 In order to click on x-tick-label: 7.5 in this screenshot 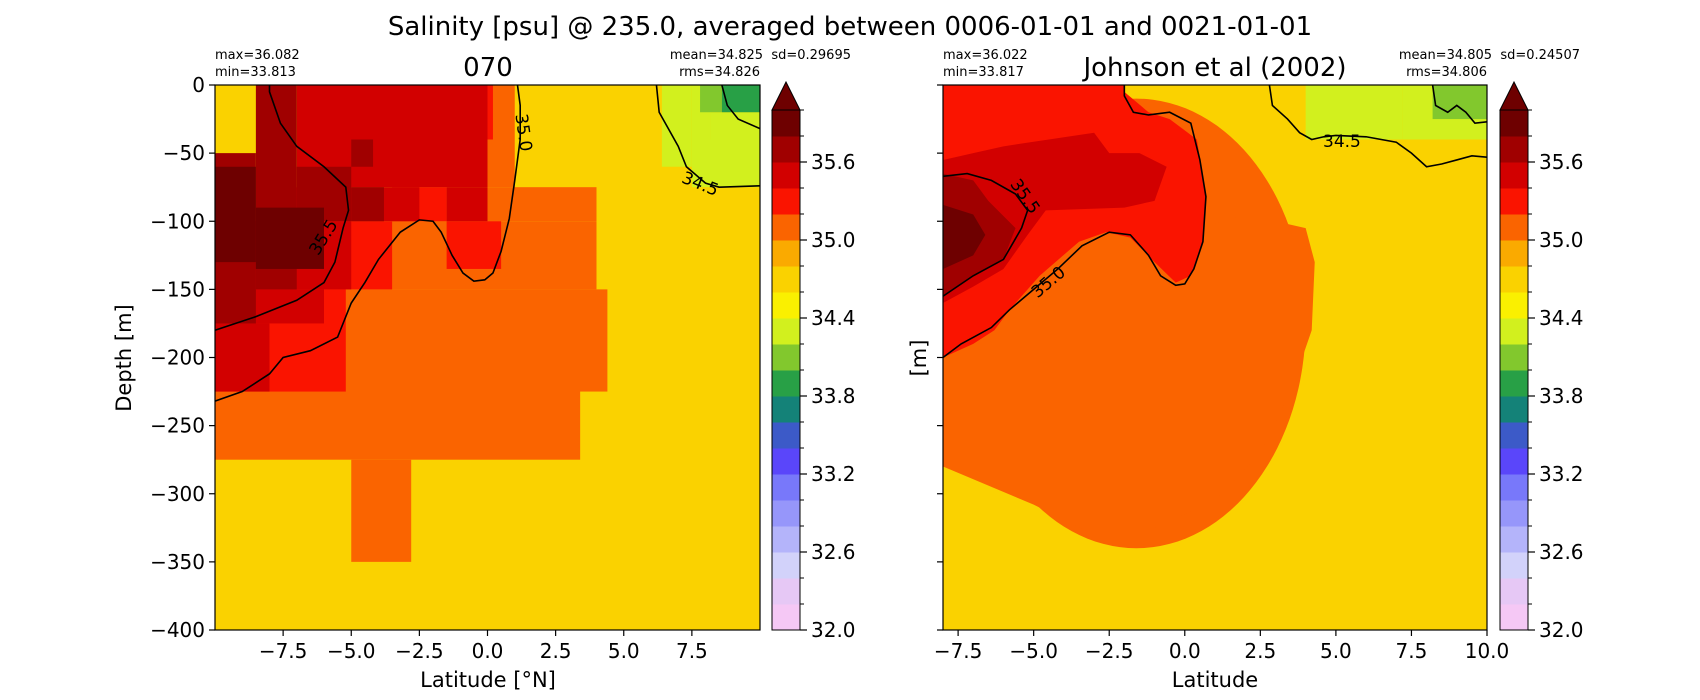, I will do `click(1412, 651)`.